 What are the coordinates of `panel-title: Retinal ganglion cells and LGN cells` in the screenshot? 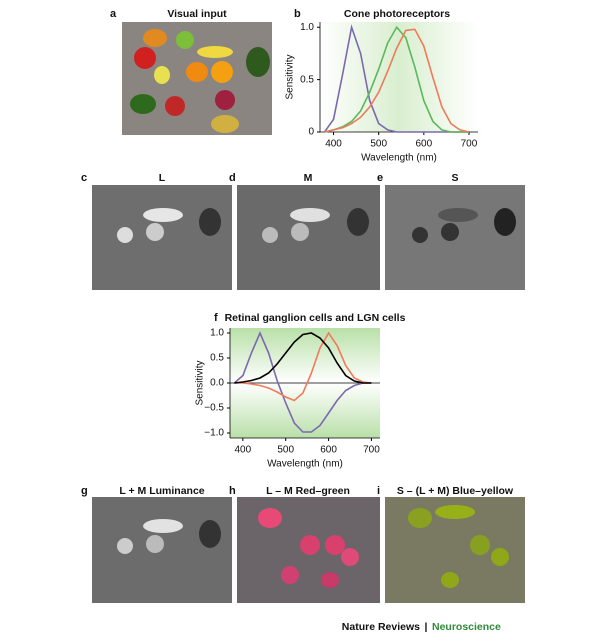 It's located at (315, 318).